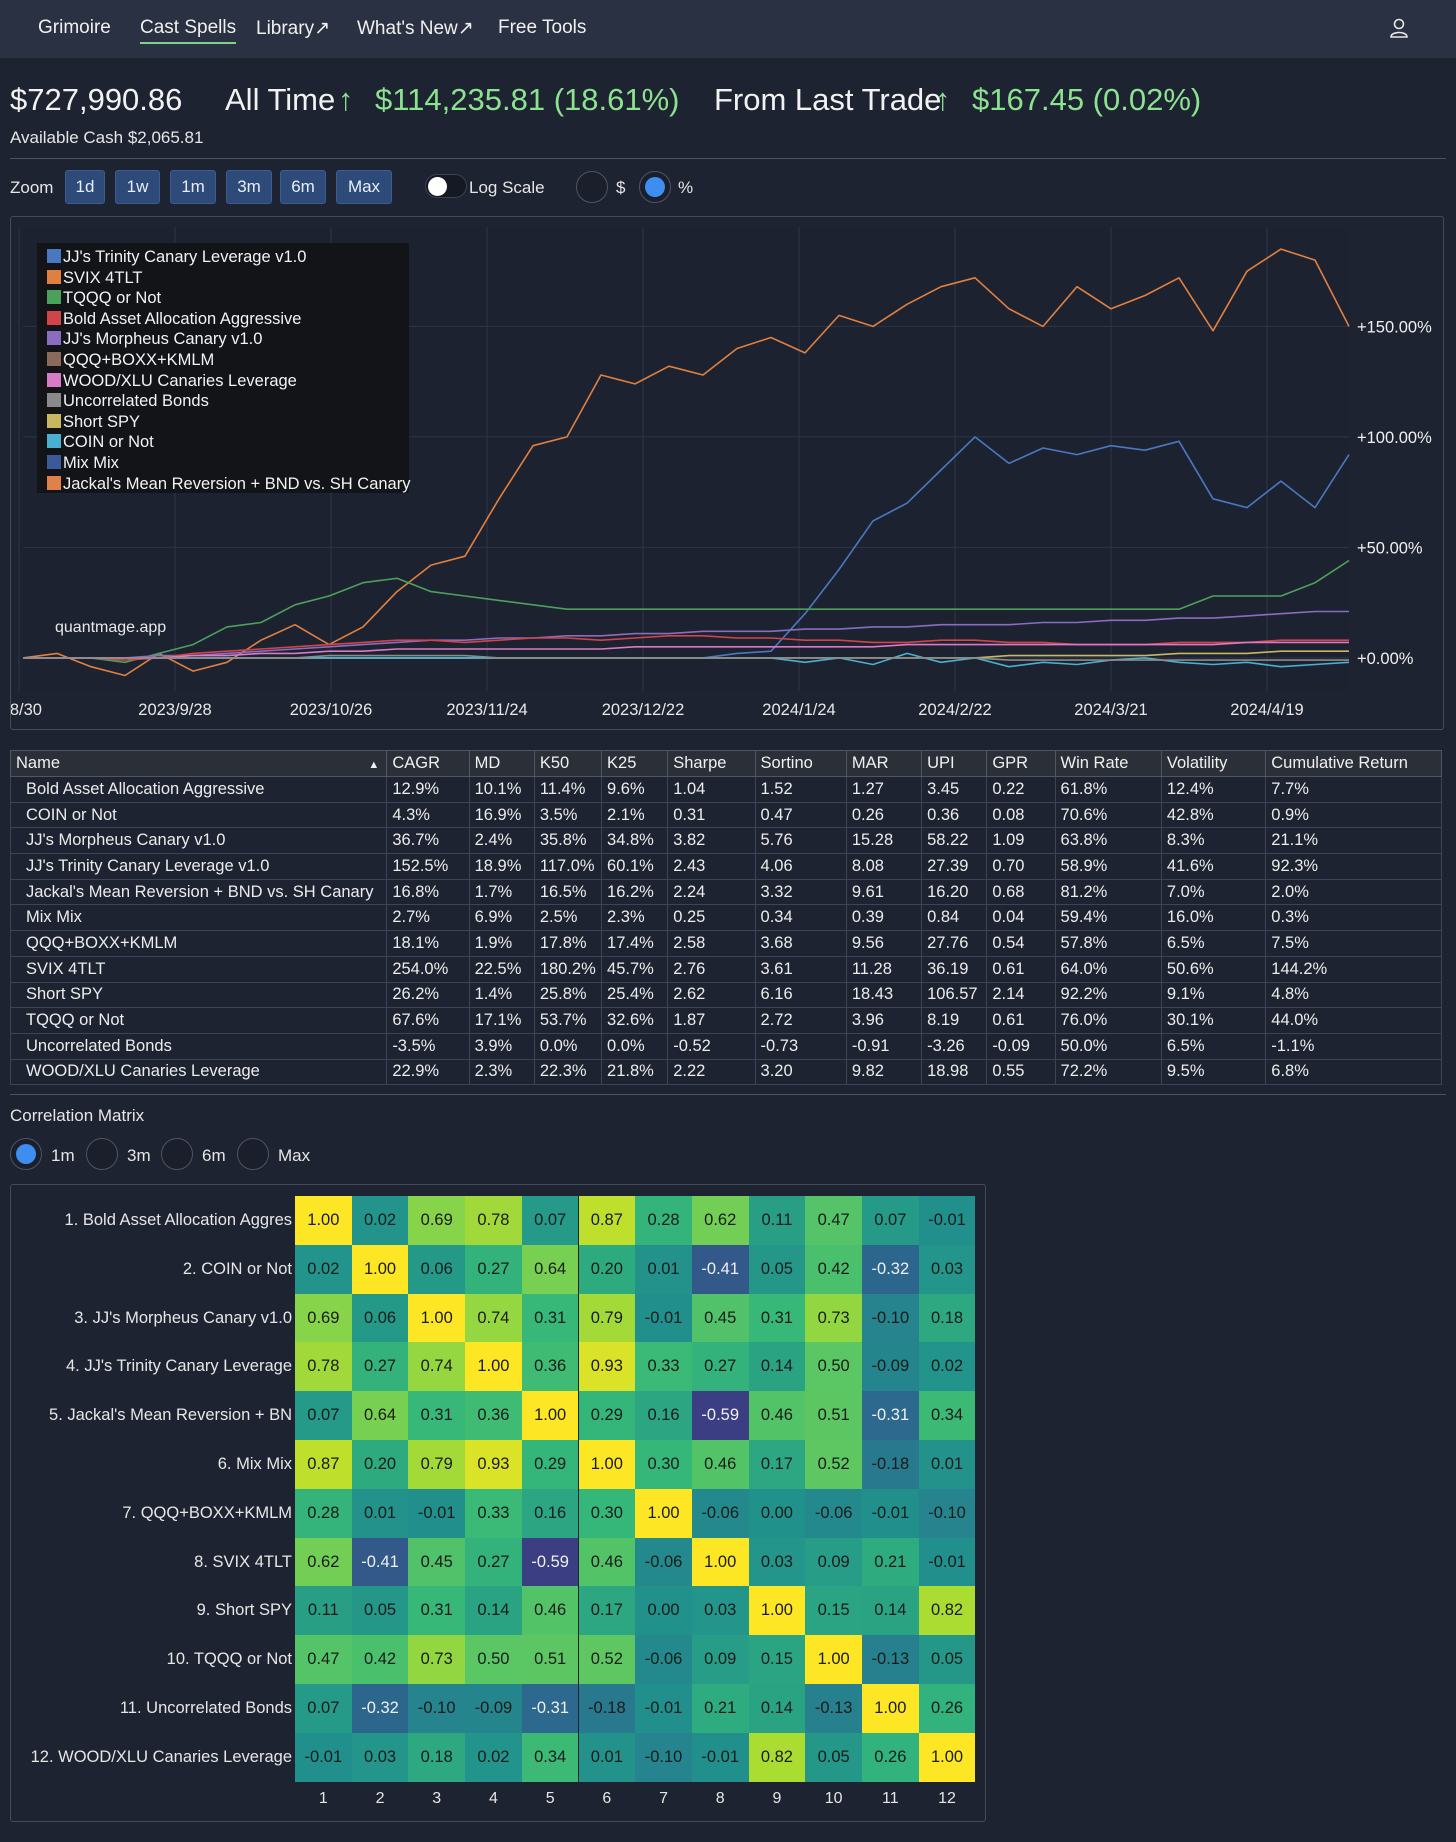 This screenshot has width=1456, height=1842. I want to click on column-header: MAR, so click(884, 763).